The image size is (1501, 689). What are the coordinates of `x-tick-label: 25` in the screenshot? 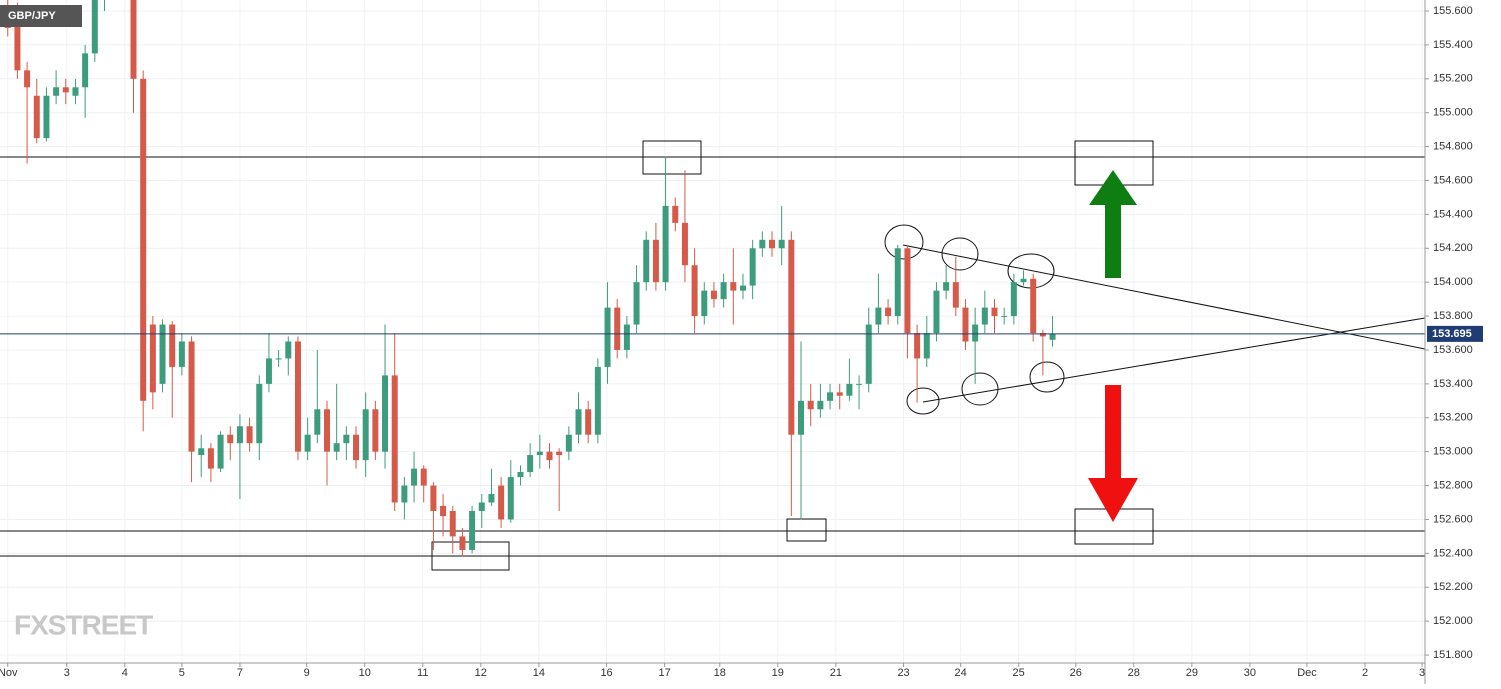 It's located at (1019, 673).